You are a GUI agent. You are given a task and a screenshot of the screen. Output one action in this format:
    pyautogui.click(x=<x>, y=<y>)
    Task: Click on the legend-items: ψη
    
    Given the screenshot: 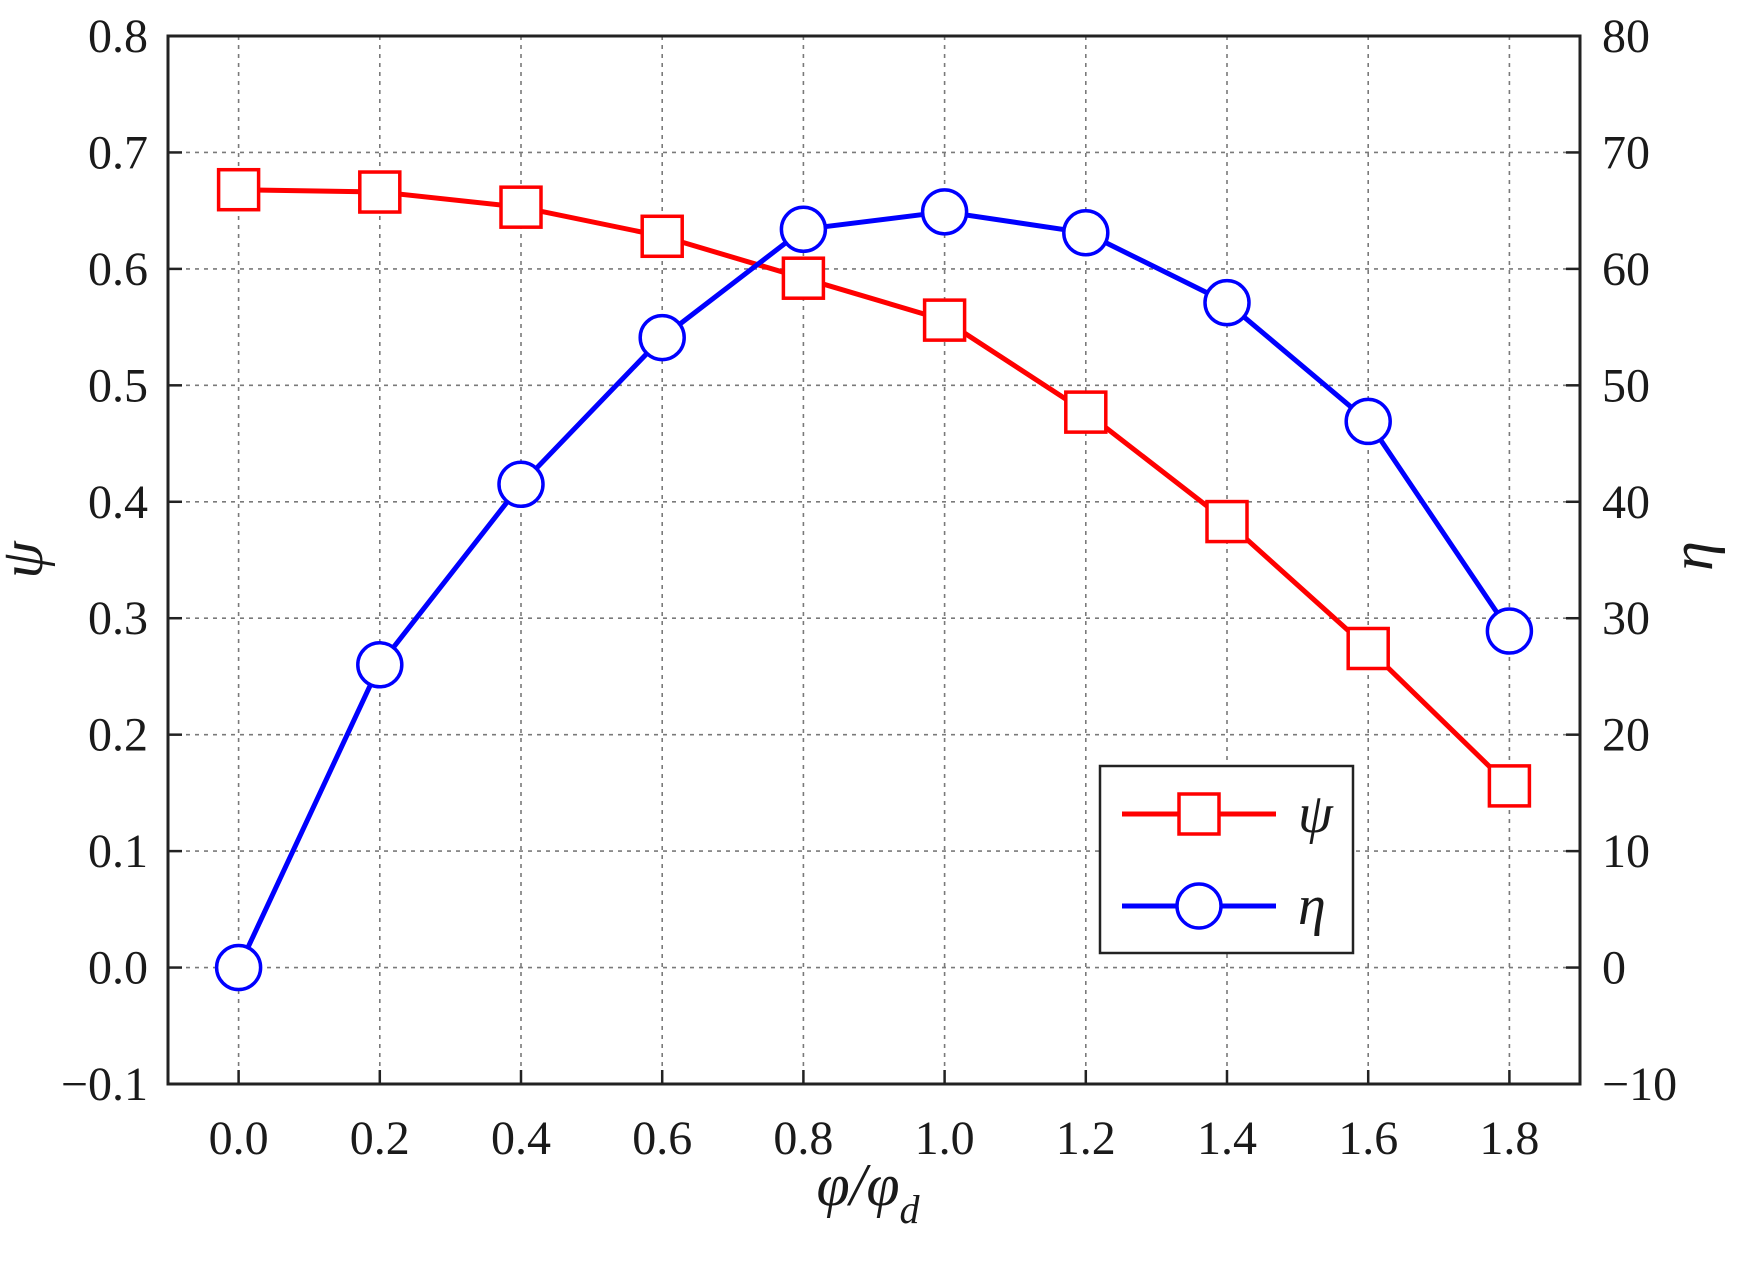 What is the action you would take?
    pyautogui.click(x=1228, y=860)
    